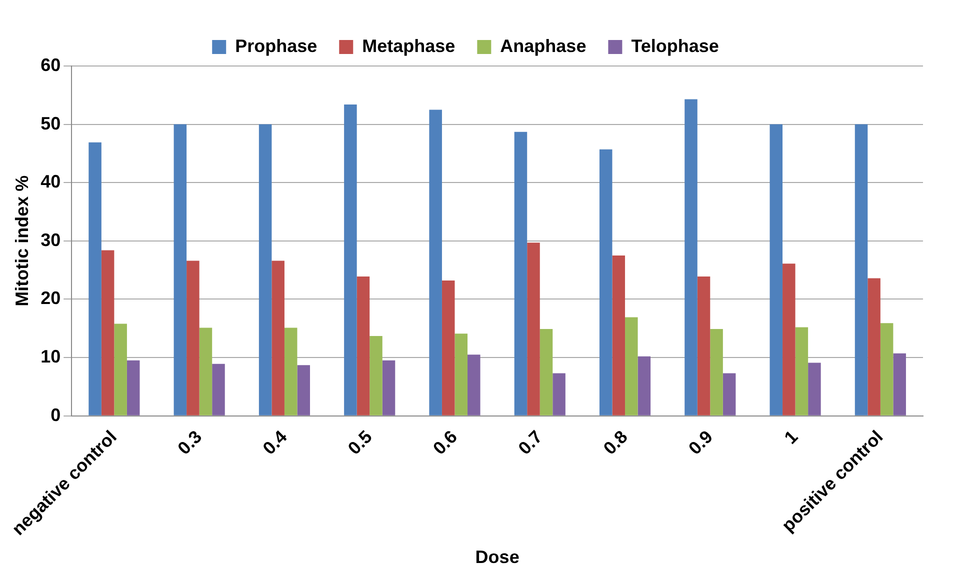 The height and width of the screenshot is (584, 957). What do you see at coordinates (274, 442) in the screenshot?
I see `x-tick-label: 0.4` at bounding box center [274, 442].